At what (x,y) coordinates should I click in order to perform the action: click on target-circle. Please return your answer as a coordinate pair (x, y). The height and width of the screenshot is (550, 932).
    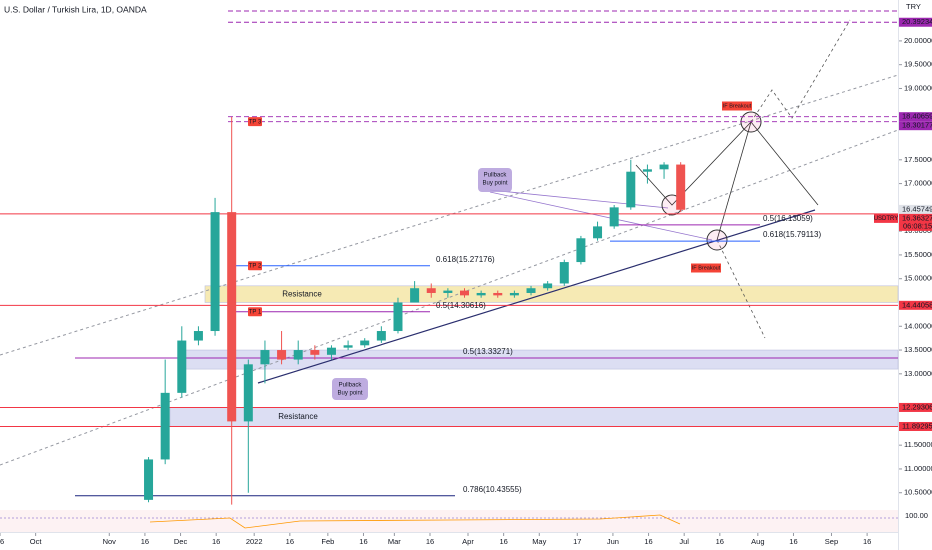
    Looking at the image, I should click on (717, 240).